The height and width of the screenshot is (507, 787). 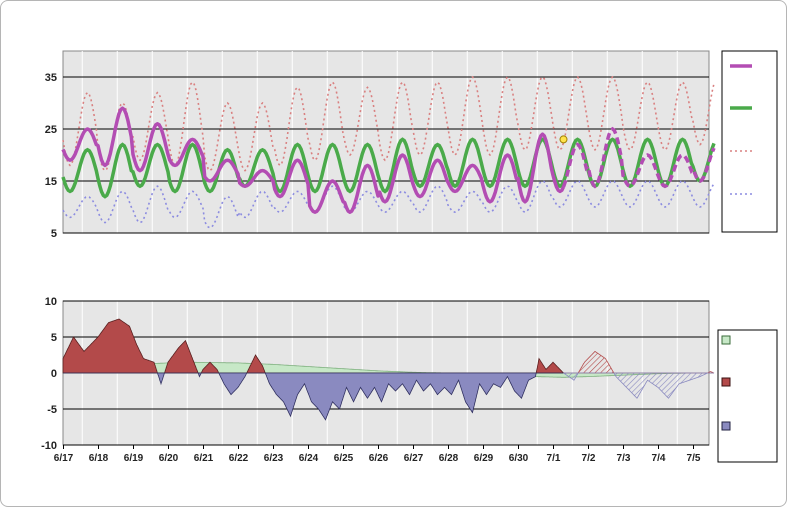 What do you see at coordinates (51, 130) in the screenshot?
I see `temperature-ytick-label: 25` at bounding box center [51, 130].